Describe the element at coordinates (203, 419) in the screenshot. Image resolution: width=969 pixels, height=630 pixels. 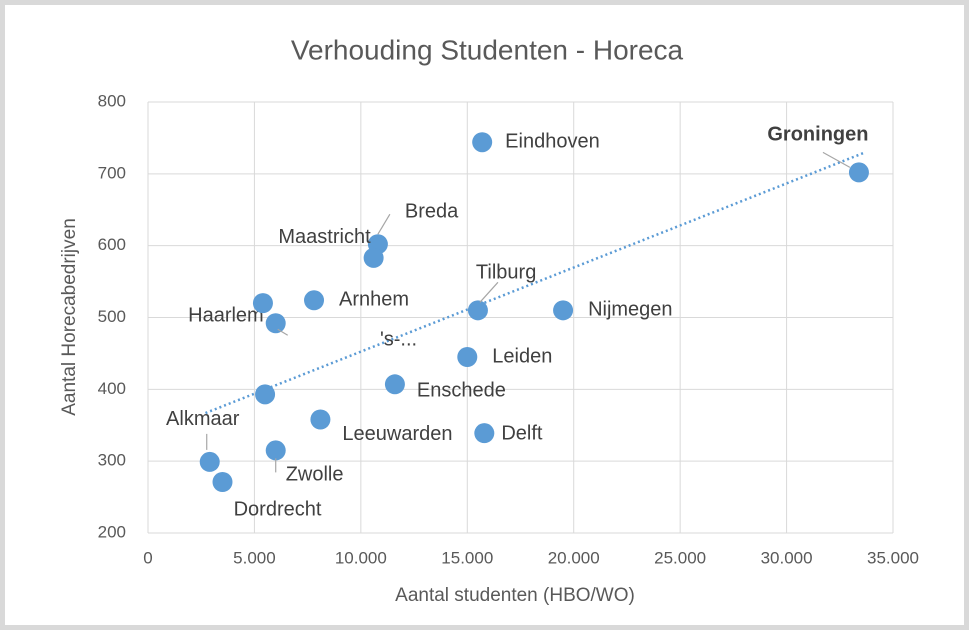
I see `point-label: Alkmaar` at that location.